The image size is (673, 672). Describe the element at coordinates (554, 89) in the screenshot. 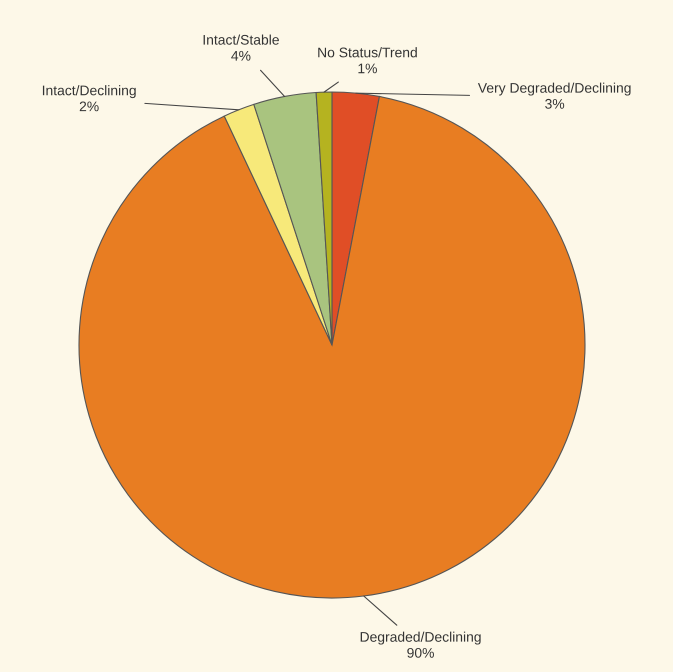

I see `slice-label: Very Degraded/Declining` at that location.